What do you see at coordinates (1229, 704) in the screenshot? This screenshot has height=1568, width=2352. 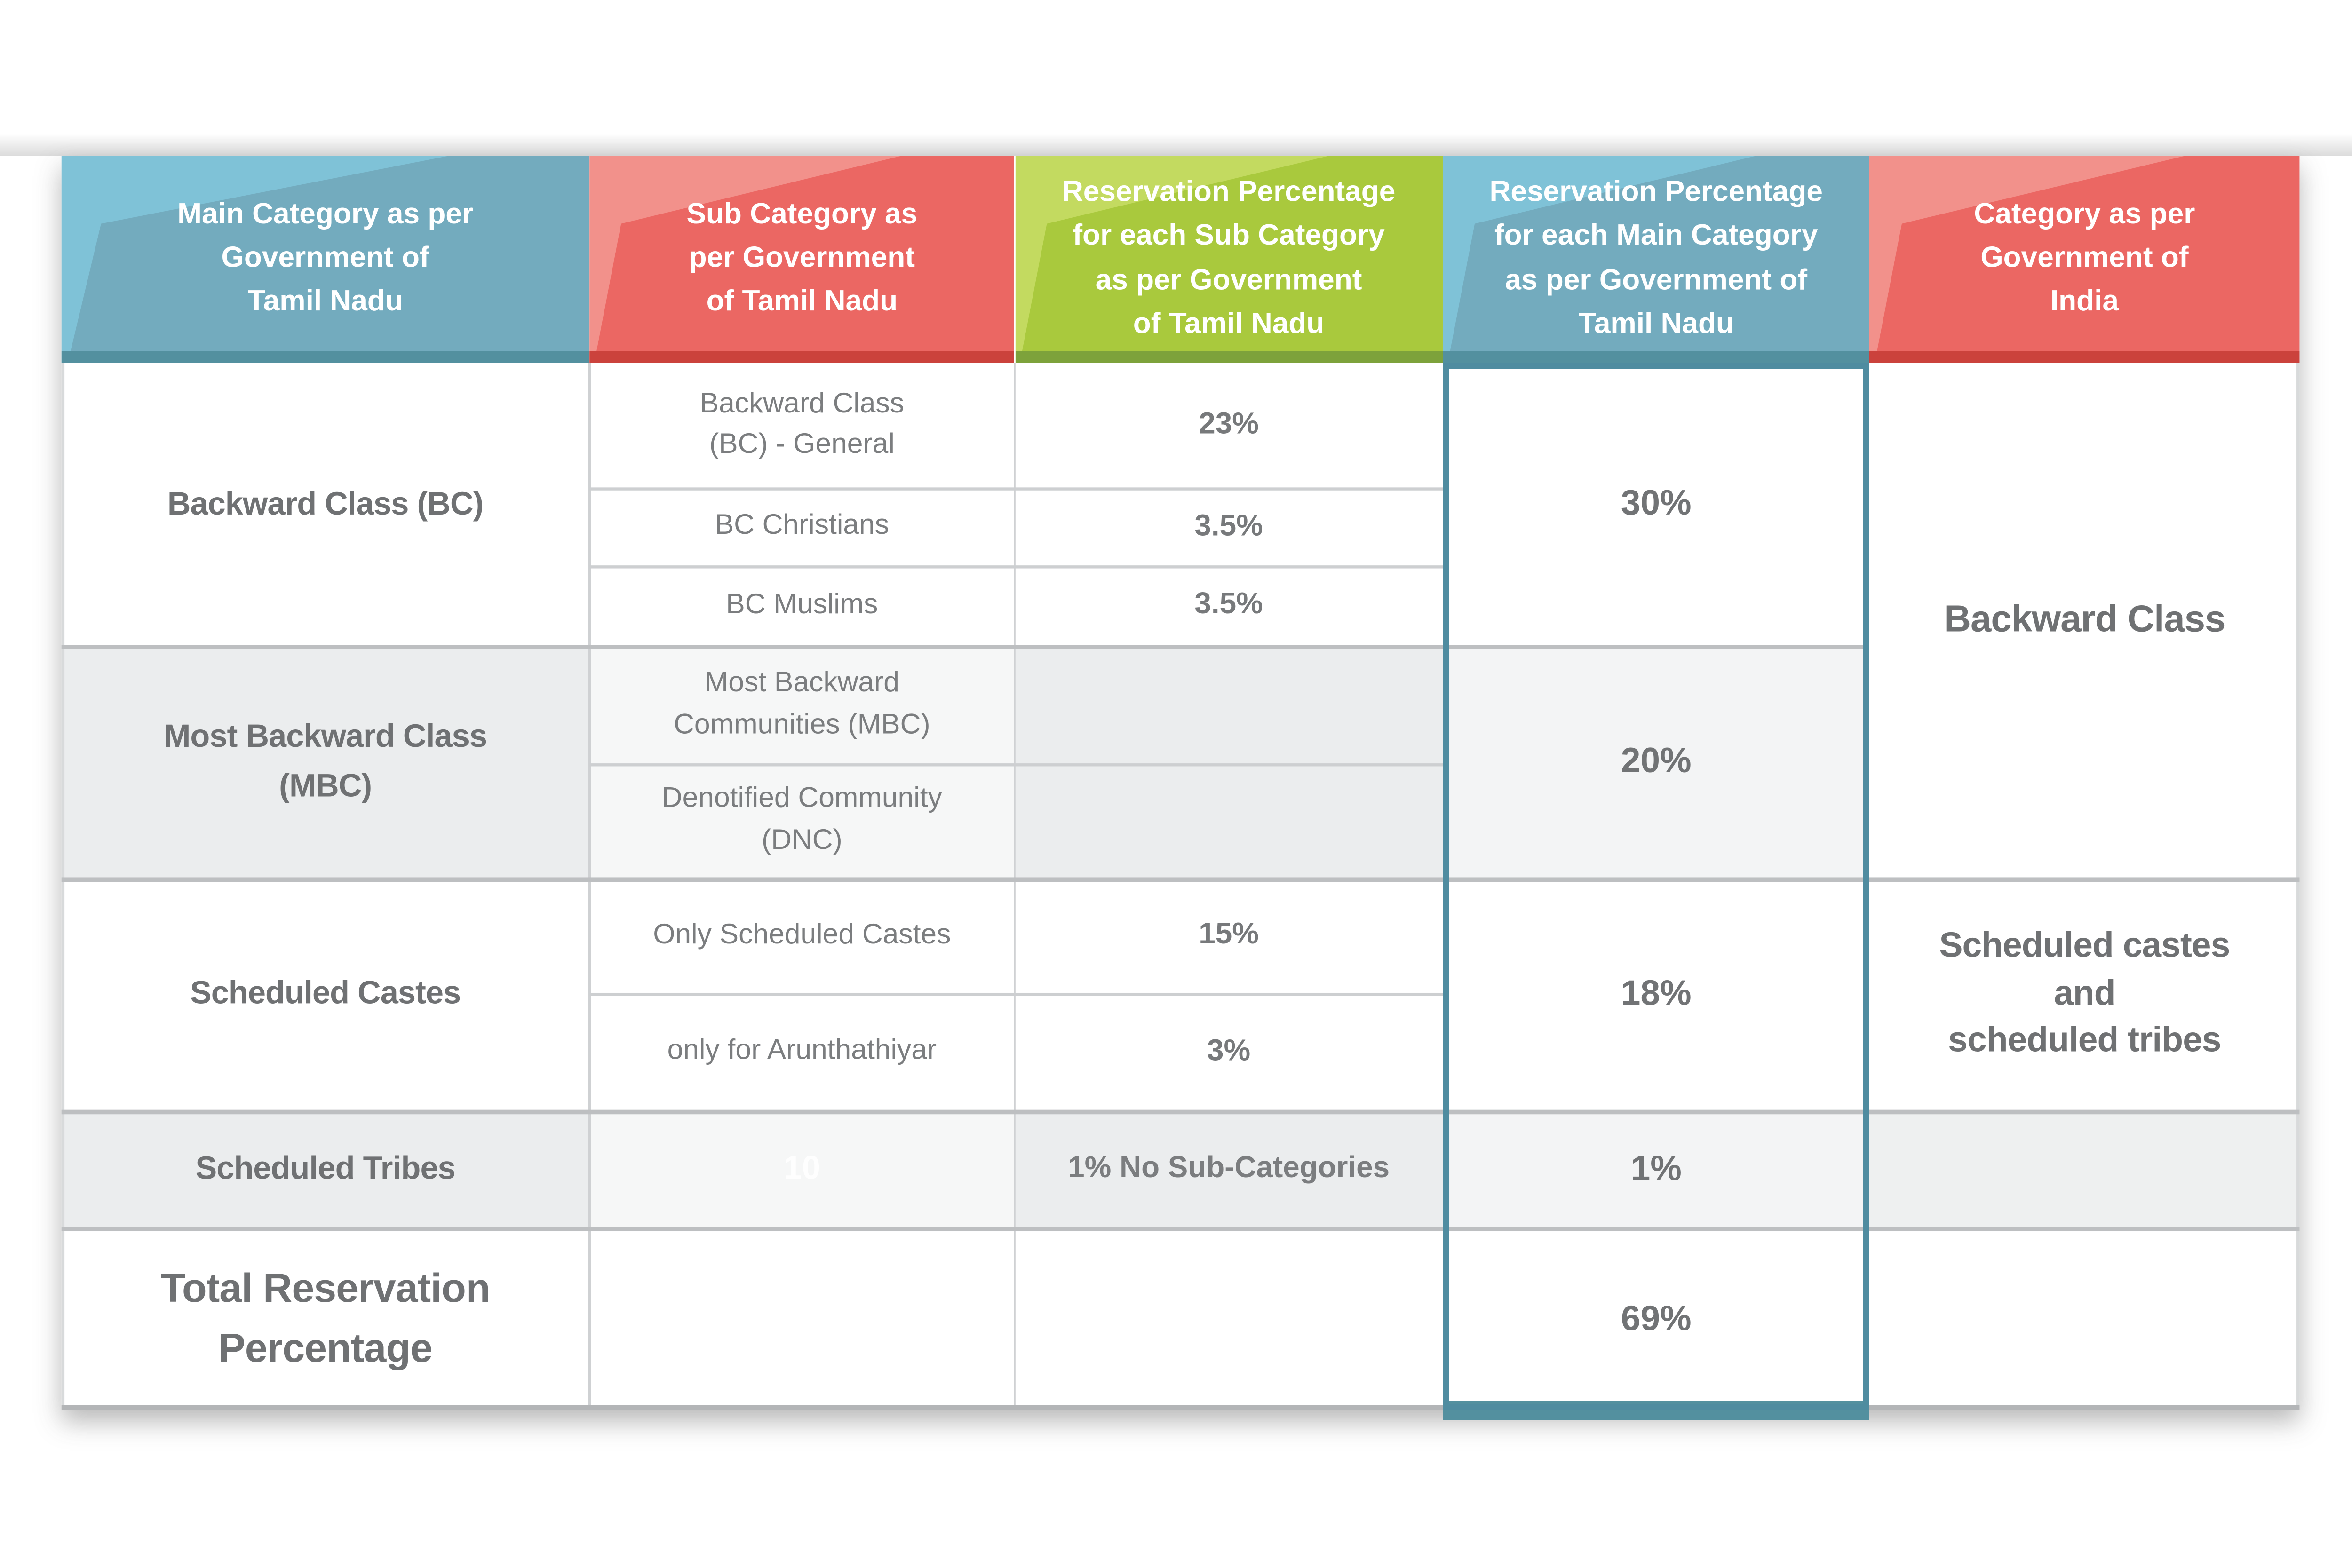 I see `cell-pct-mbc-empty` at bounding box center [1229, 704].